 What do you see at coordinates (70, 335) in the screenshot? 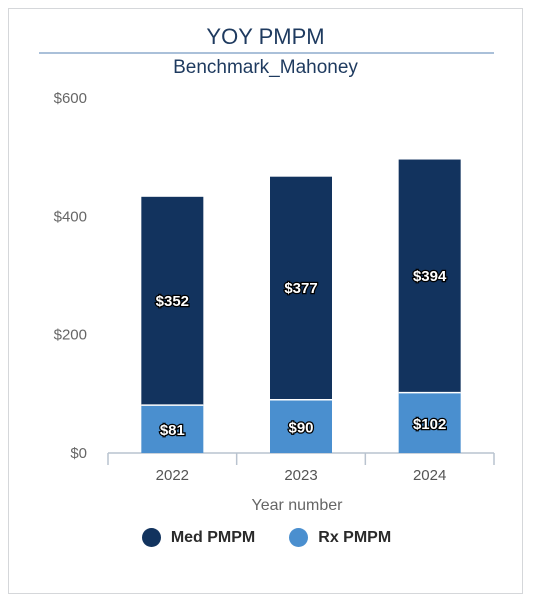
I see `y-tick-label: $200` at bounding box center [70, 335].